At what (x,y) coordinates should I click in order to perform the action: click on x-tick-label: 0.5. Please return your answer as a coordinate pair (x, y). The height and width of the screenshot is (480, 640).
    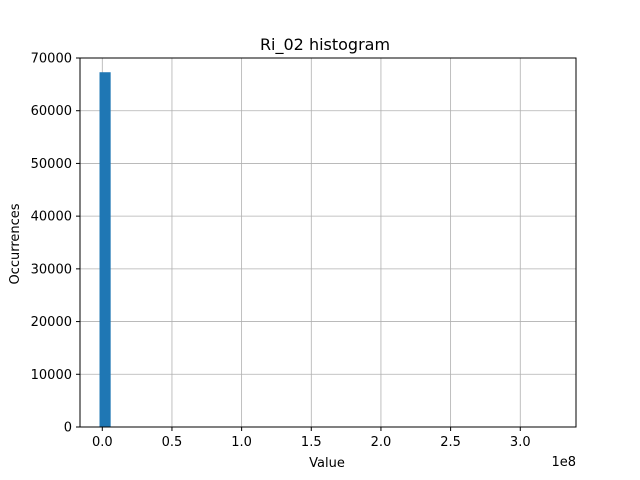
    Looking at the image, I should click on (172, 442).